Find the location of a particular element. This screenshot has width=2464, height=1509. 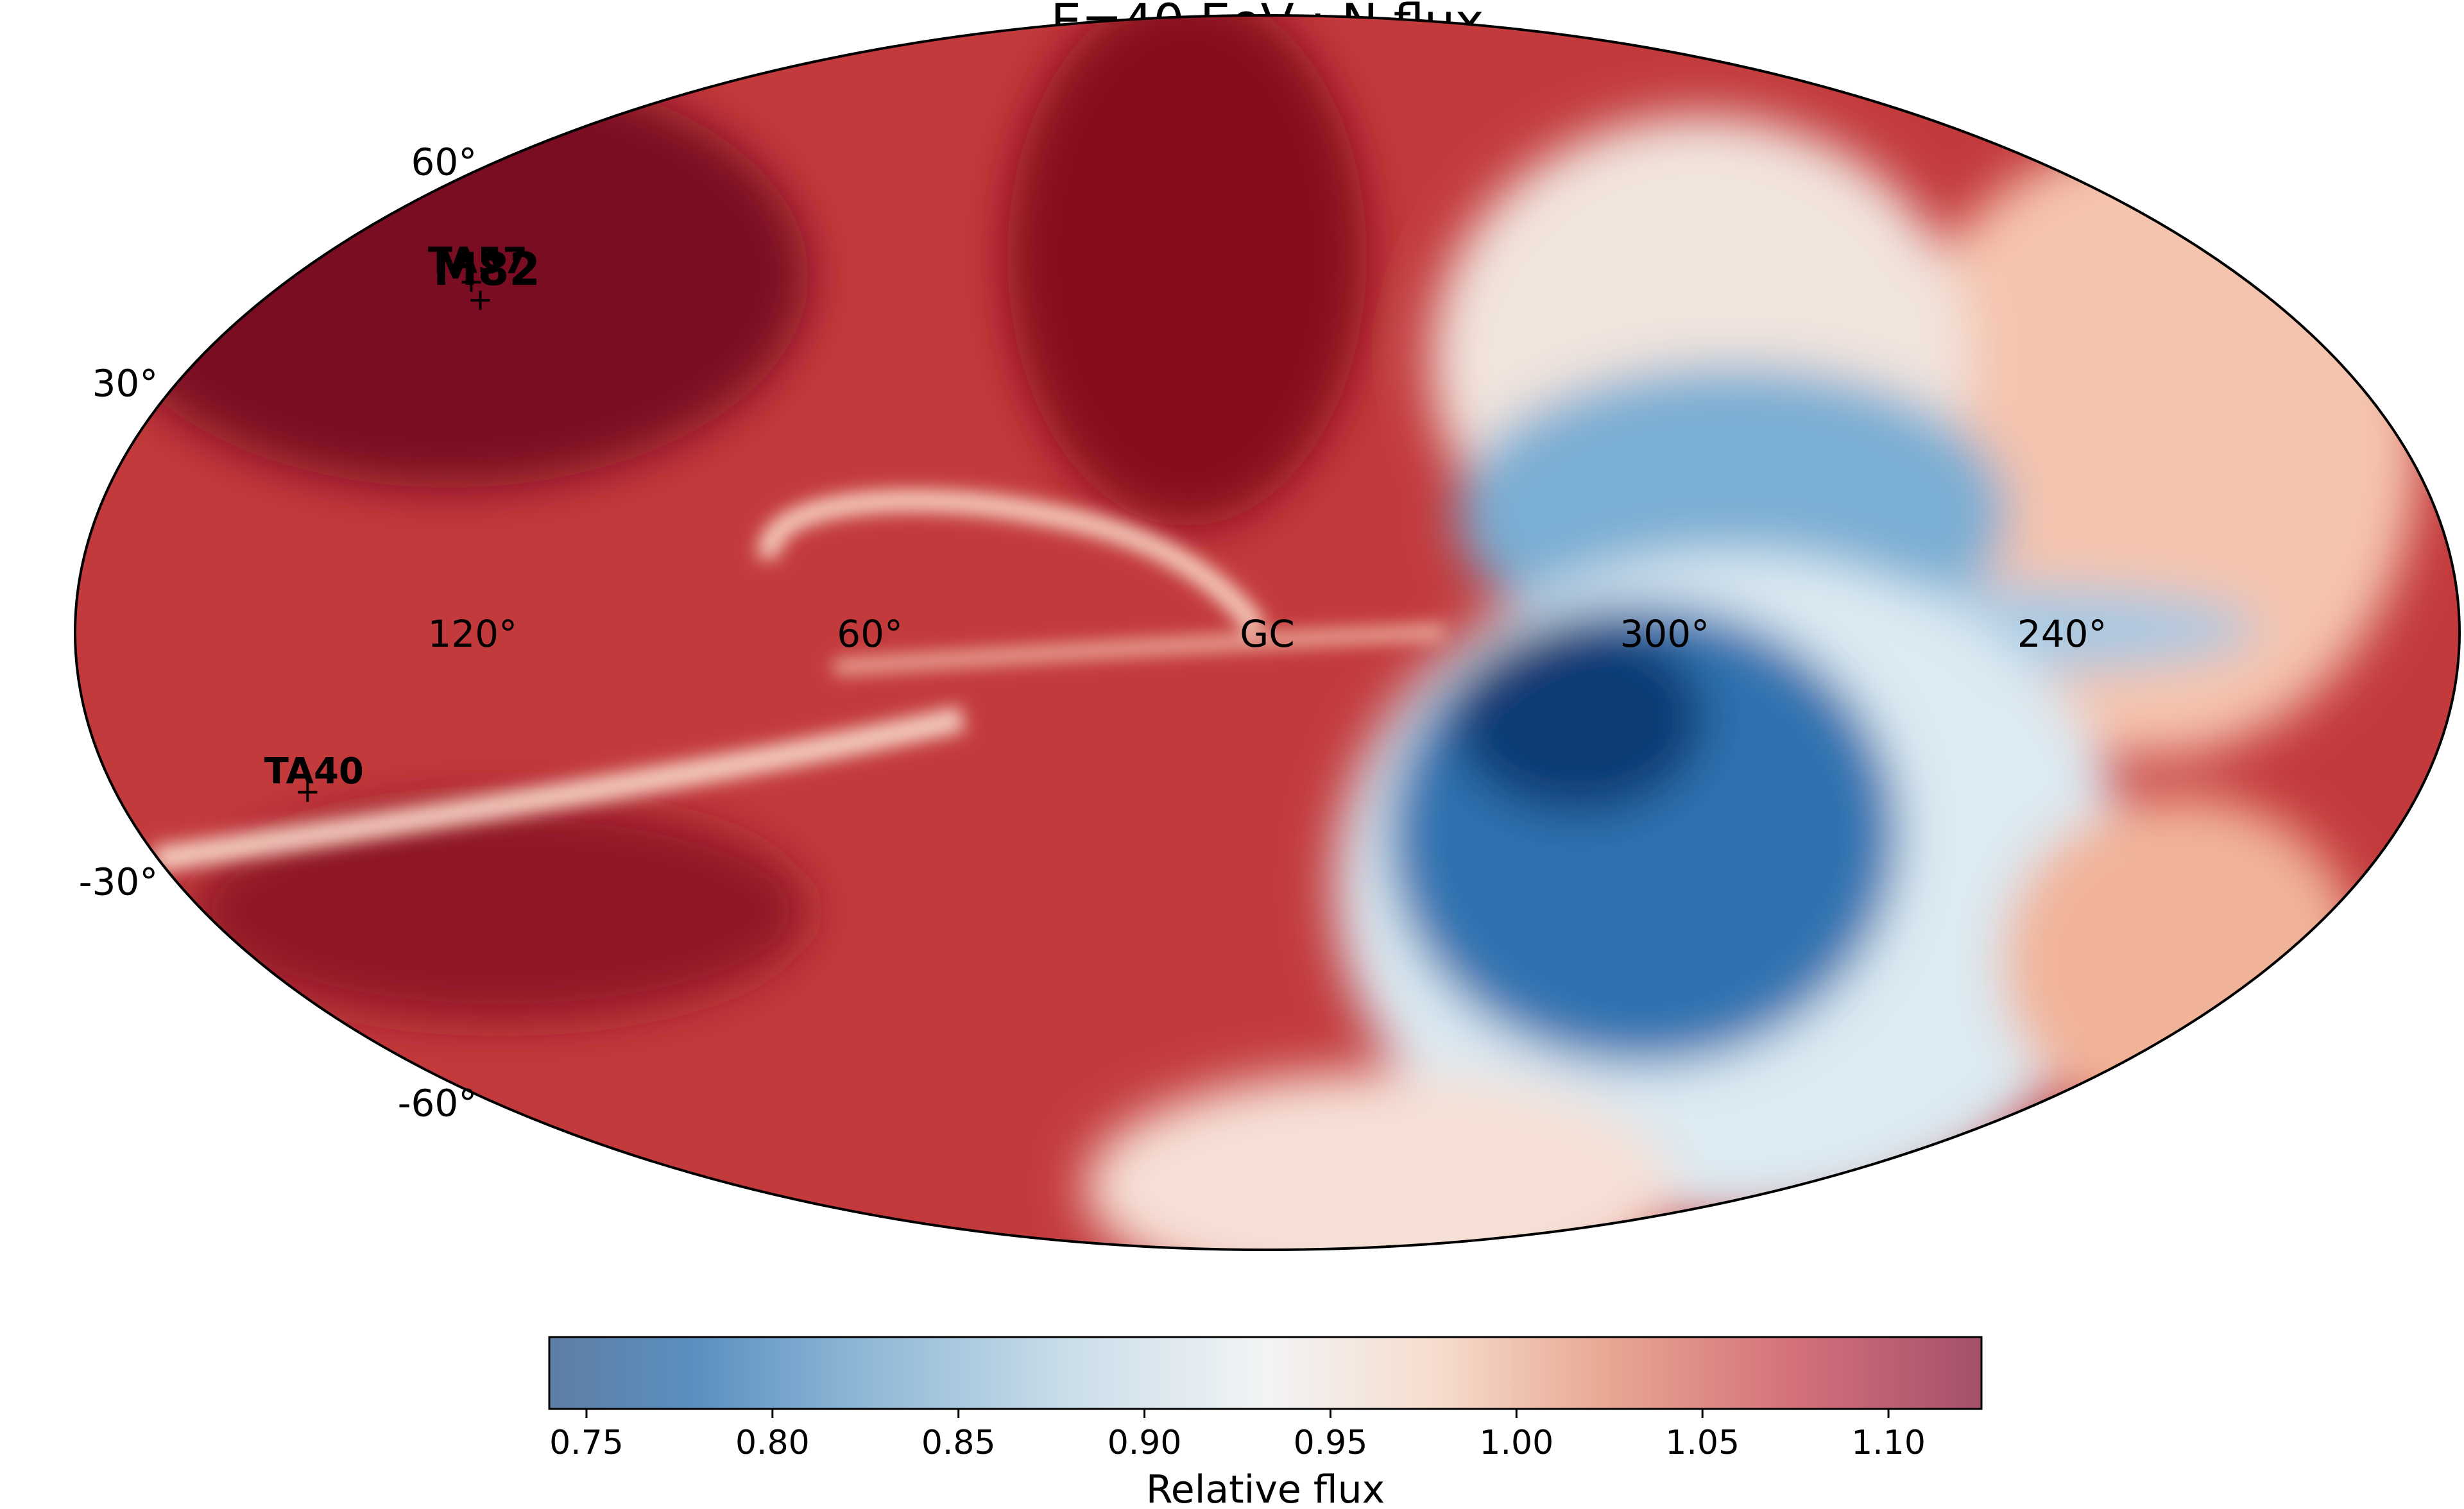

colorbar-tick-label: 1.10 is located at coordinates (1889, 1443).